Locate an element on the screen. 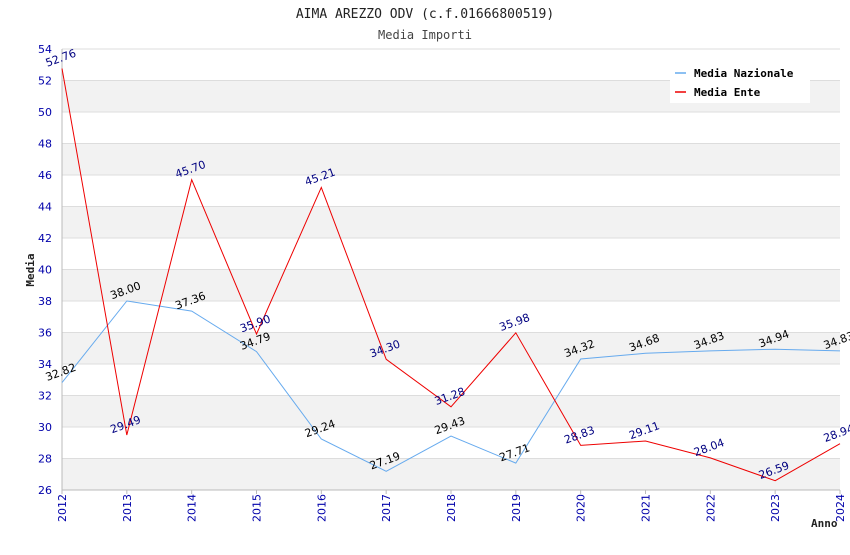 The width and height of the screenshot is (850, 555). y-tick-label: 54 is located at coordinates (45, 49).